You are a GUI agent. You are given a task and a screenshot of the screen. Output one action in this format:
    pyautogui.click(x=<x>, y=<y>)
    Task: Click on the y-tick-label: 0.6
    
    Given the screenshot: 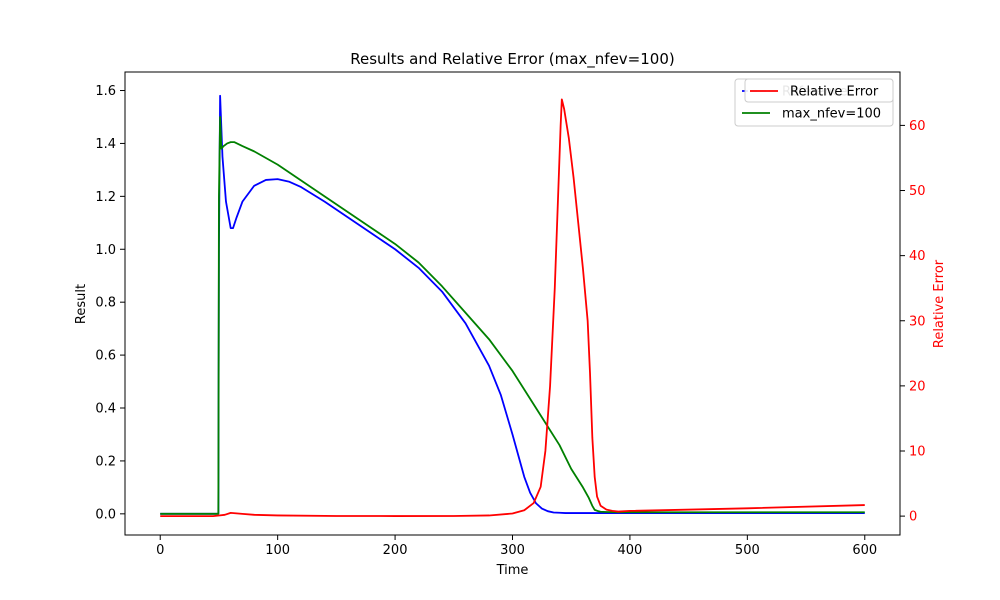 What is the action you would take?
    pyautogui.click(x=105, y=356)
    